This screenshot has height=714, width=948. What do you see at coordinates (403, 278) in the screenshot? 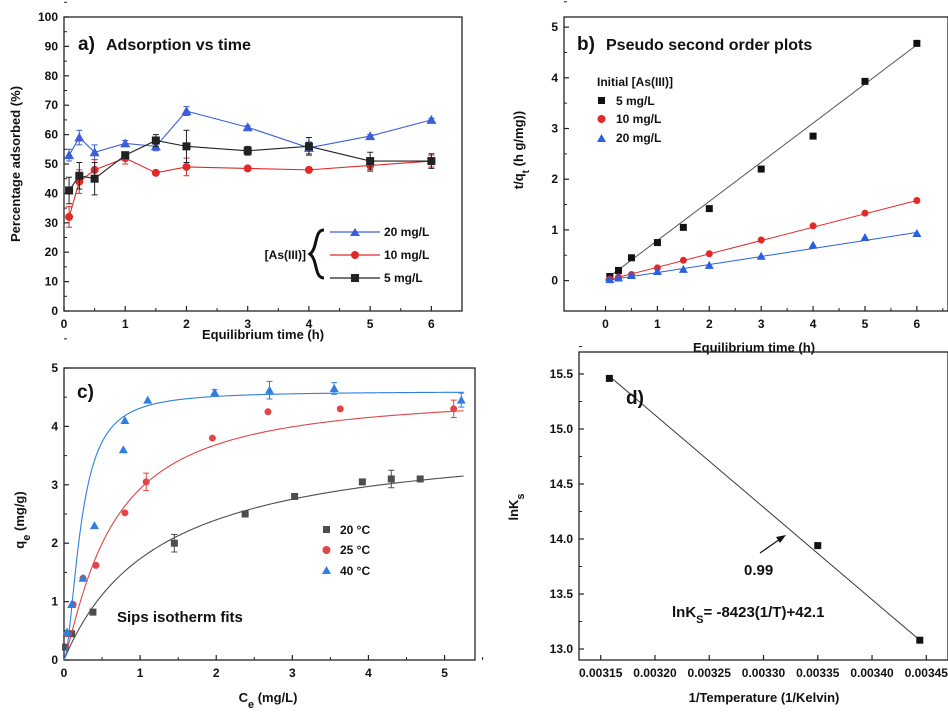
I see `legend-label-5: 5 mg/L` at bounding box center [403, 278].